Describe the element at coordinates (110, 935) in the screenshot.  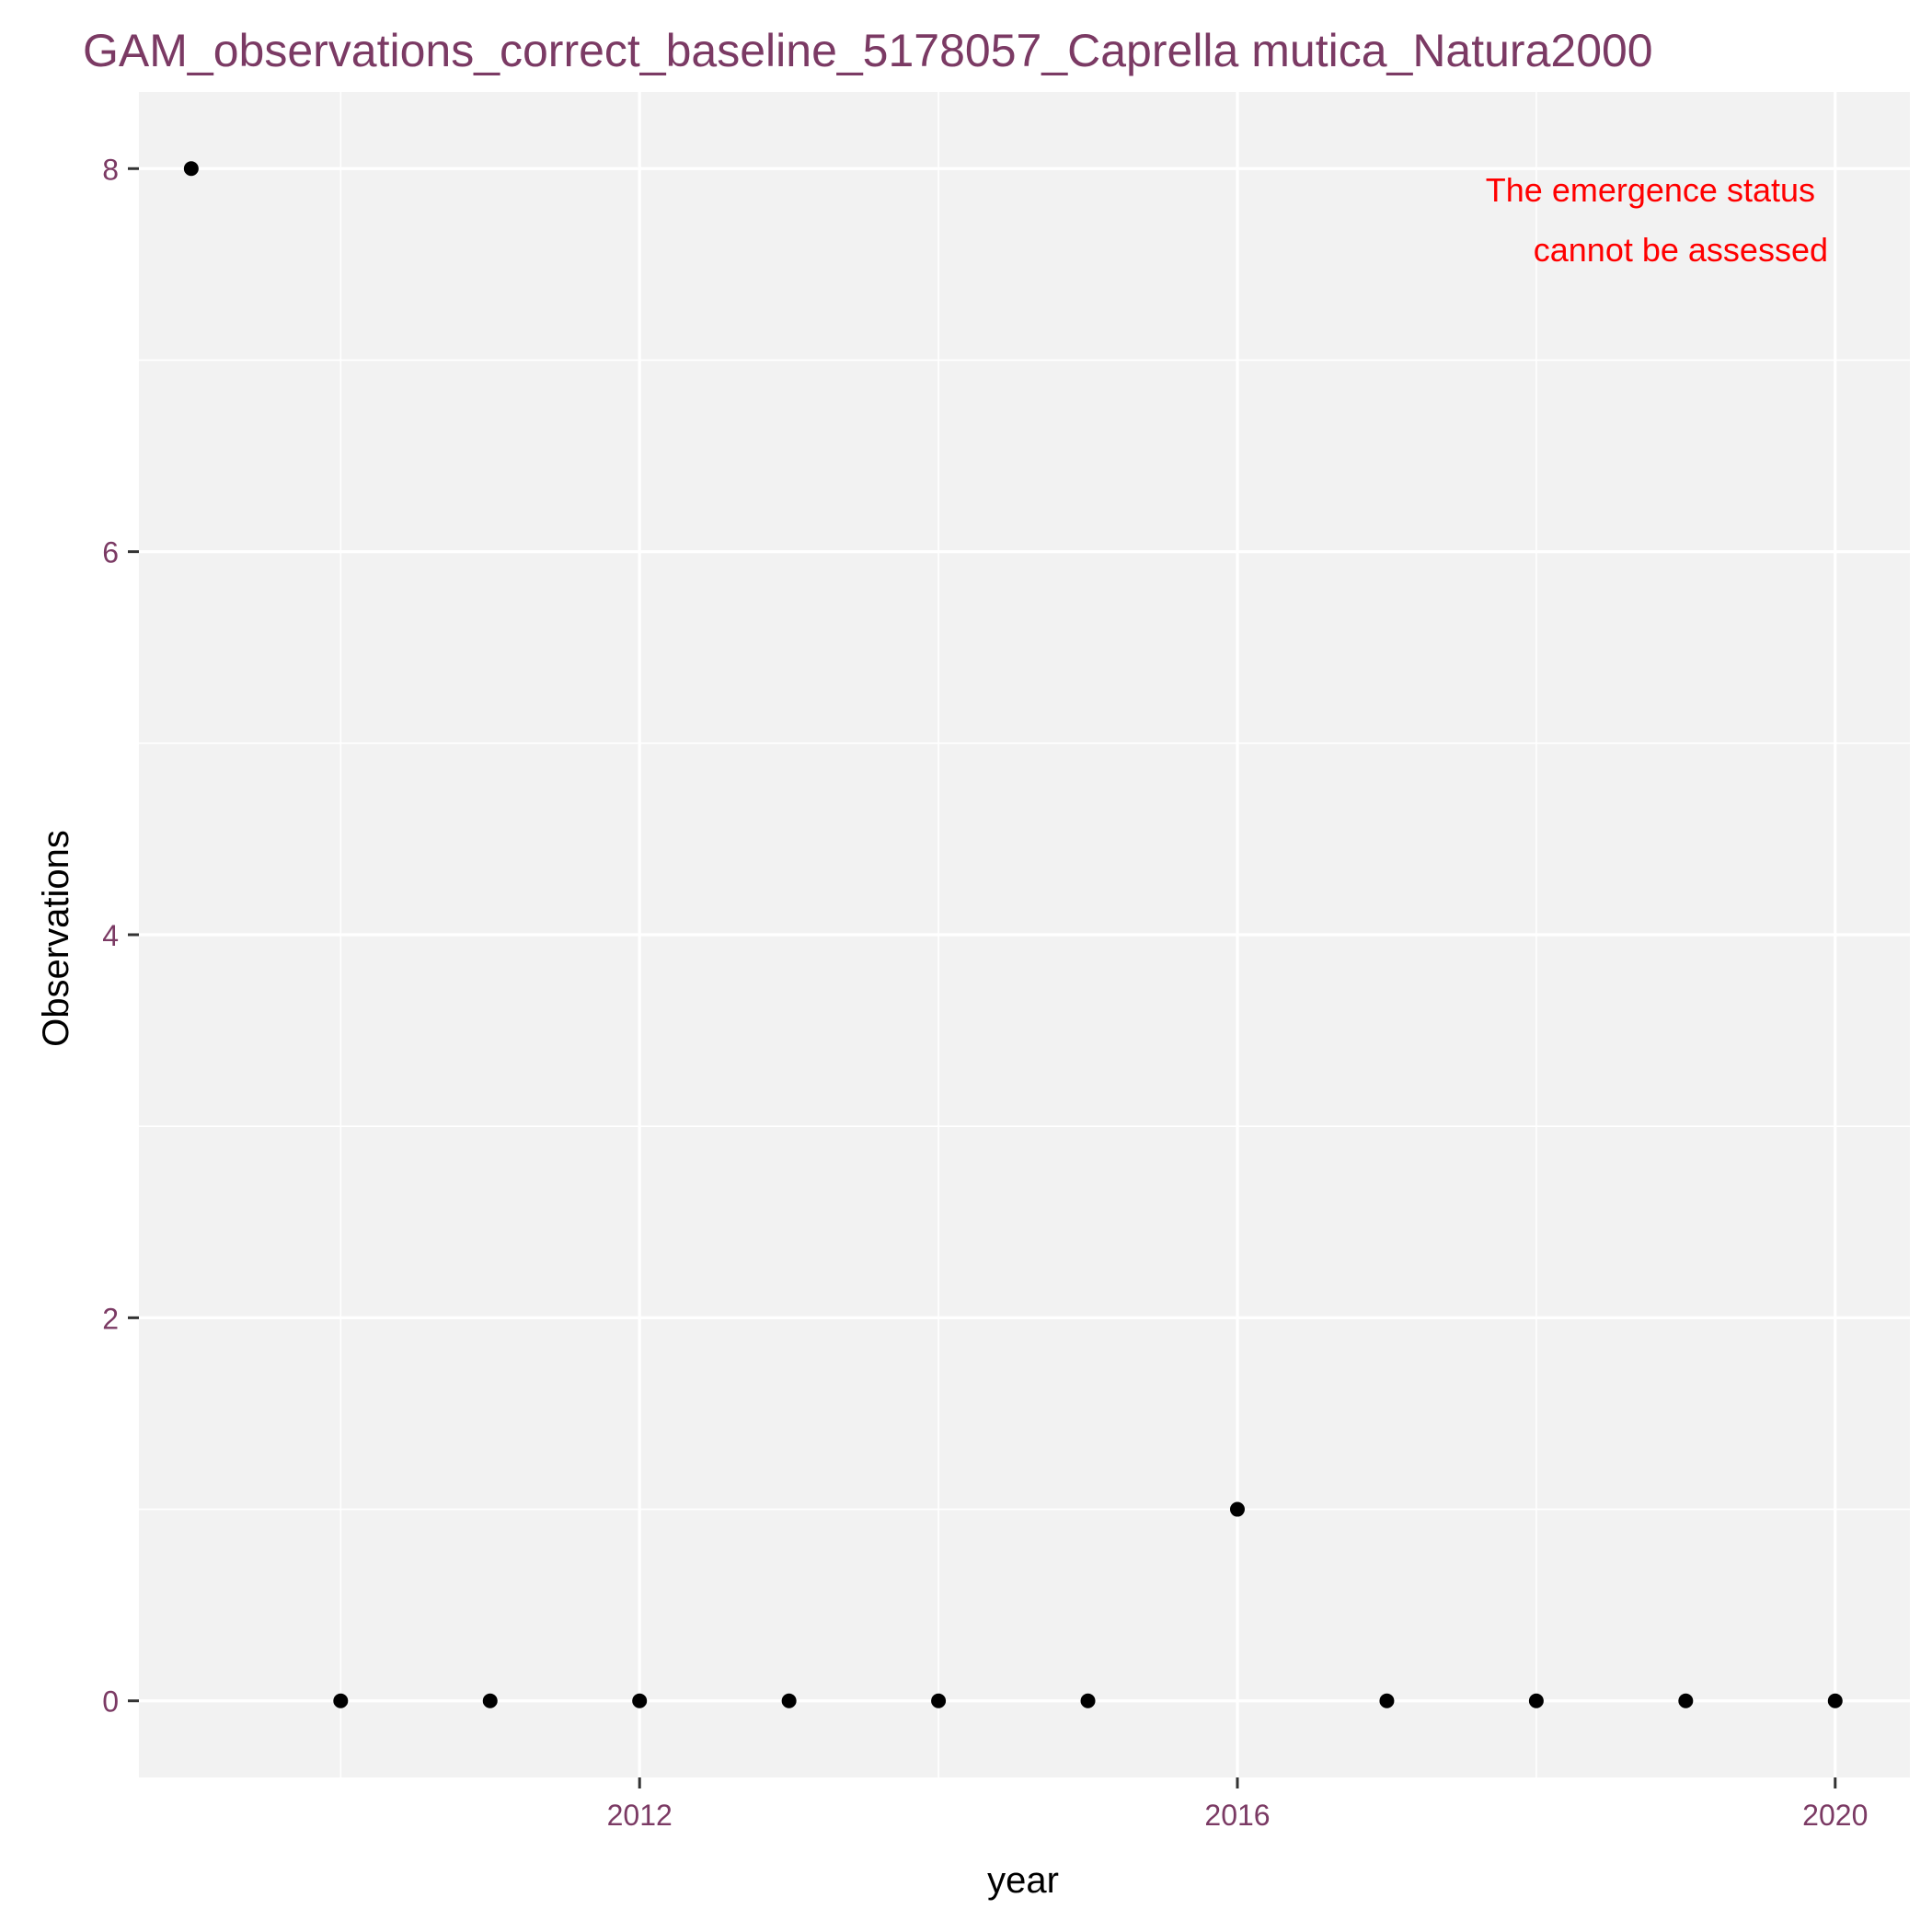
I see `y-tick-label-2: 4` at that location.